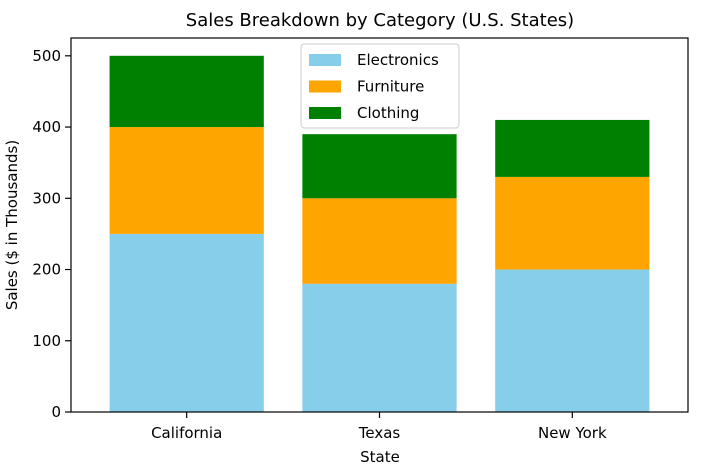 This screenshot has width=724, height=468. I want to click on bar-texas-electronics, so click(379, 347).